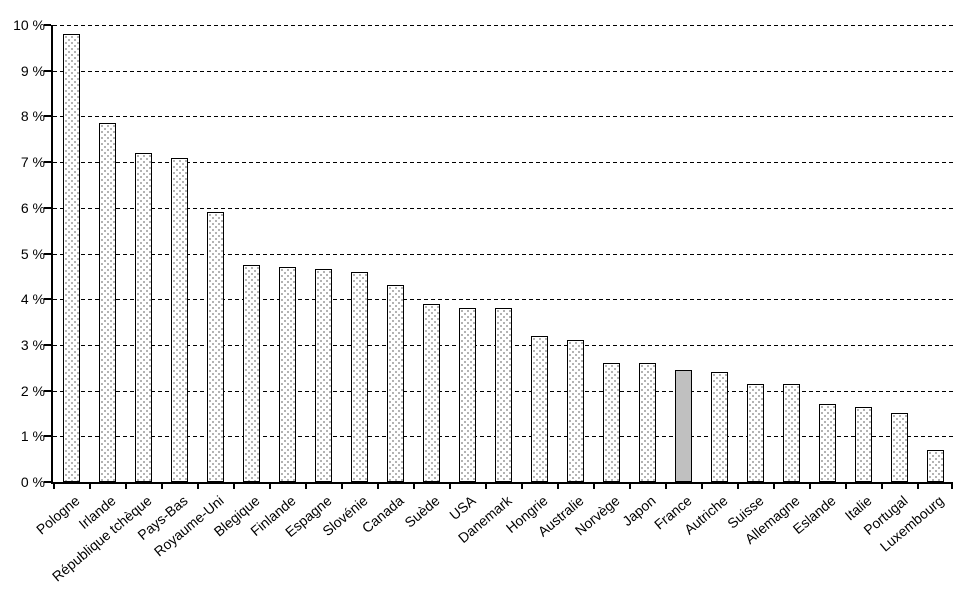  I want to click on y-tick-label-9pct: 9 %, so click(32, 70).